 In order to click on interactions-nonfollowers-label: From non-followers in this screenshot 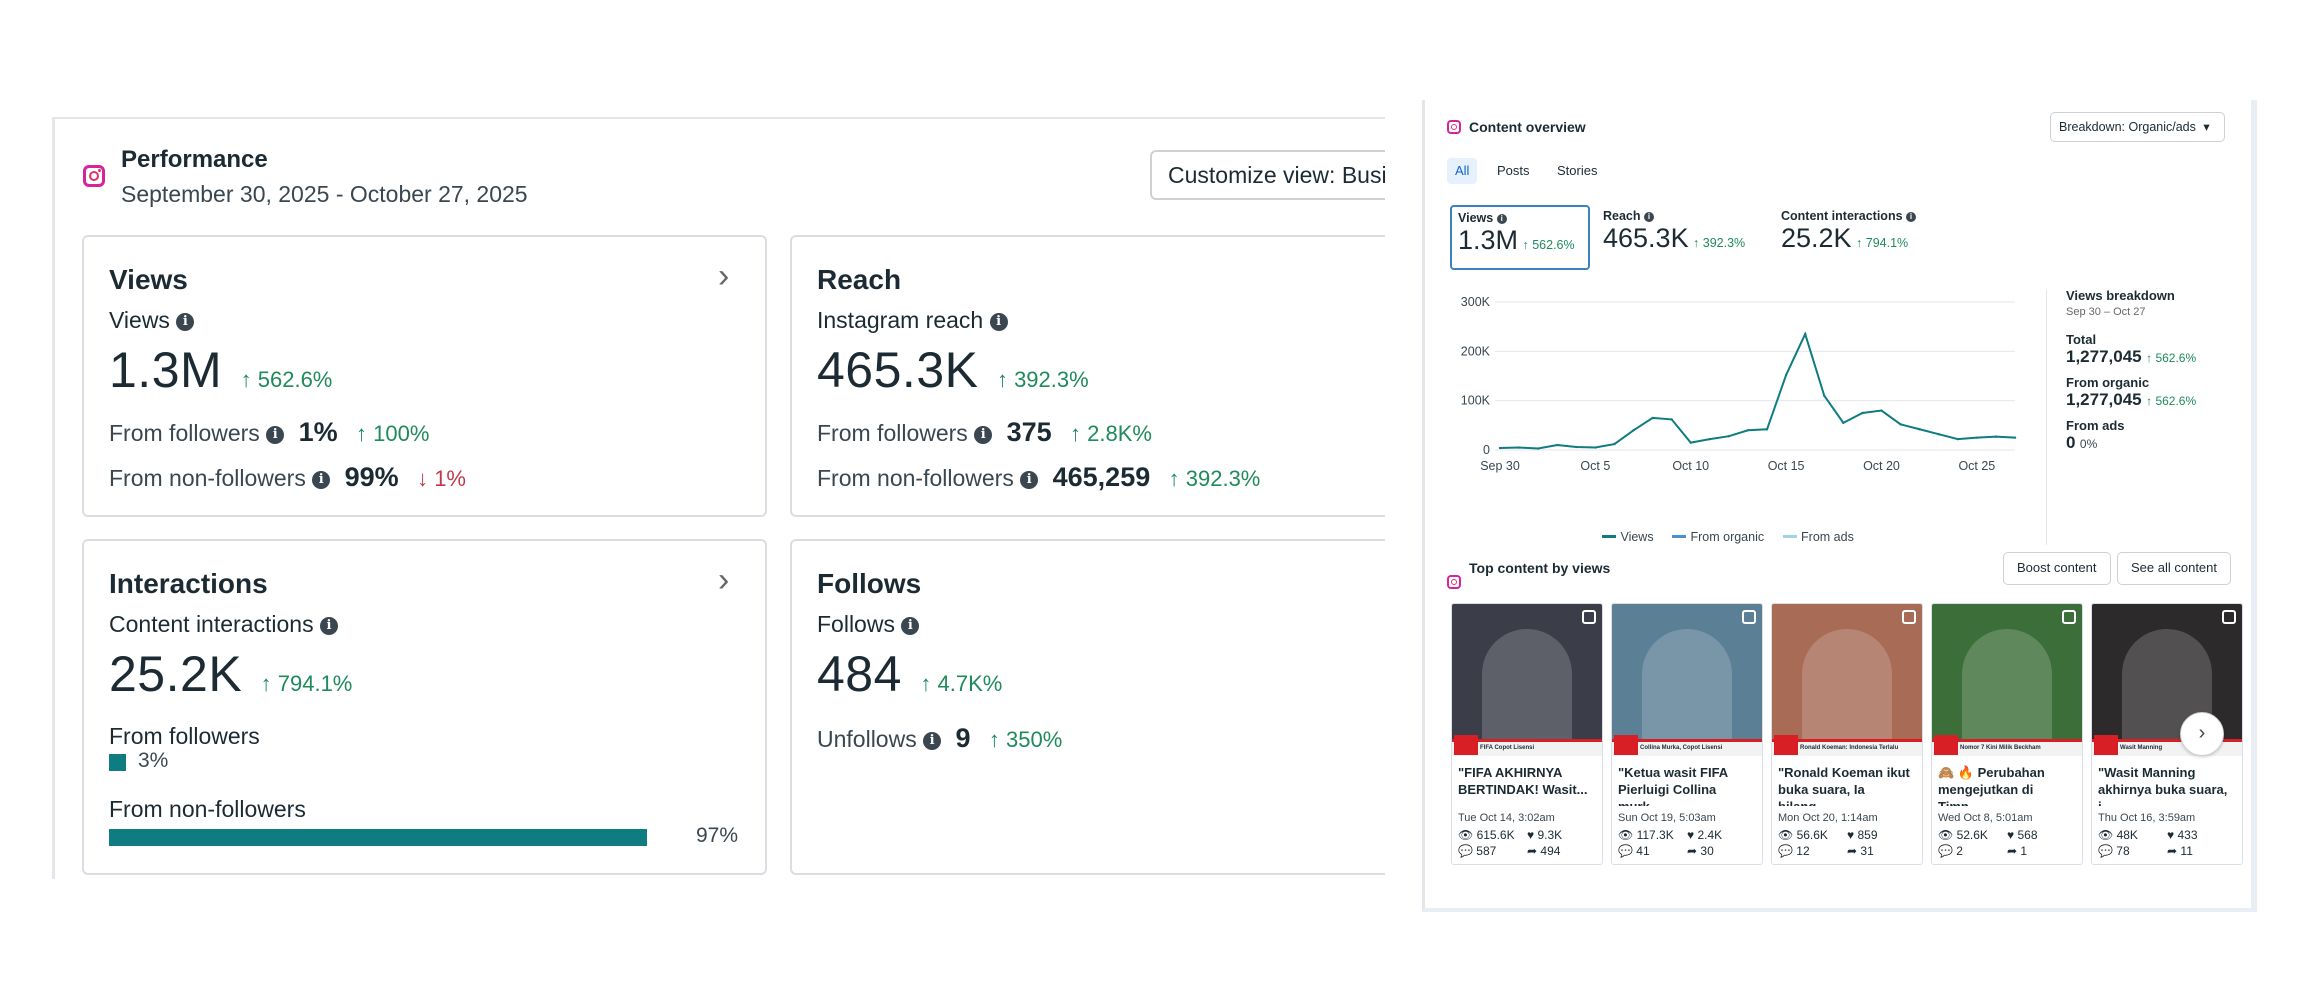, I will do `click(207, 809)`.